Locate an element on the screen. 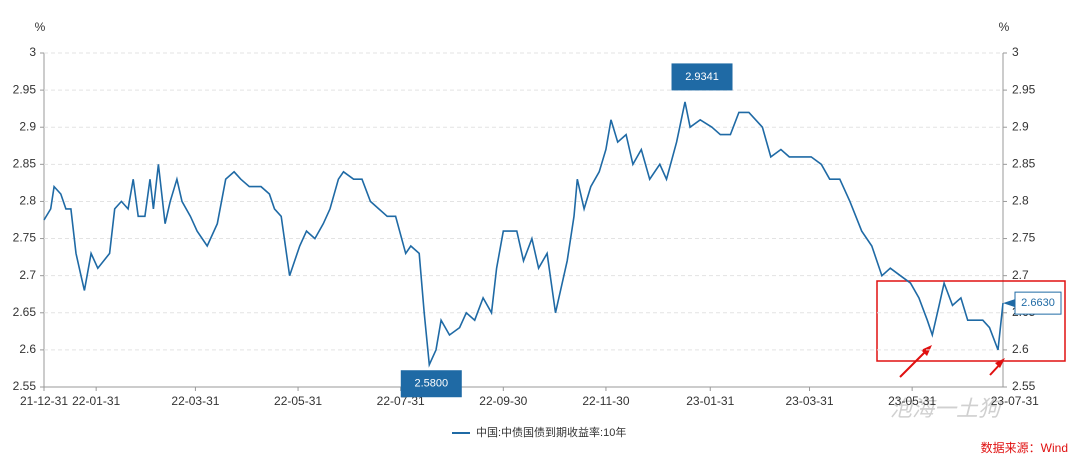  annotation-label: 2.5800 is located at coordinates (431, 384).